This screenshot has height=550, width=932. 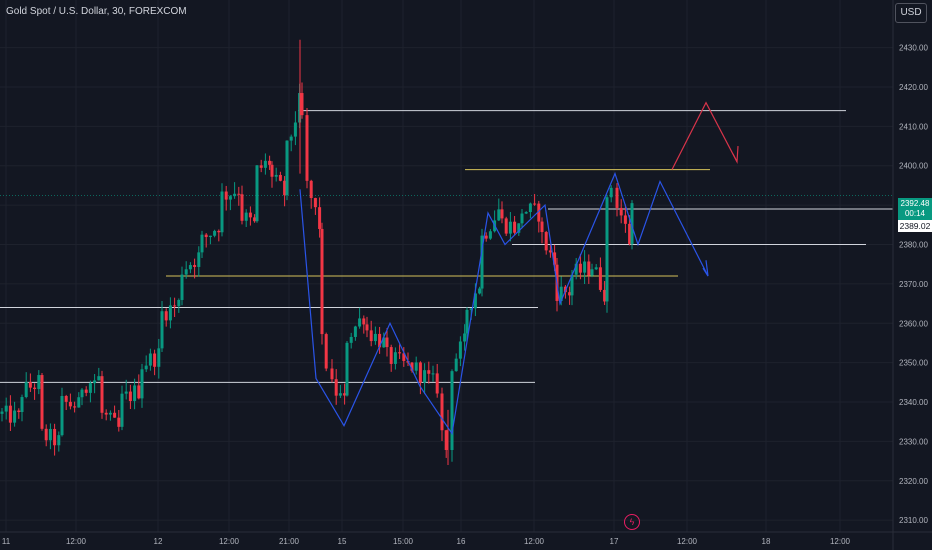 What do you see at coordinates (96, 11) in the screenshot?
I see `chart-title: Gold Spot / U.S. Dollar, 30, FOREXCOM` at bounding box center [96, 11].